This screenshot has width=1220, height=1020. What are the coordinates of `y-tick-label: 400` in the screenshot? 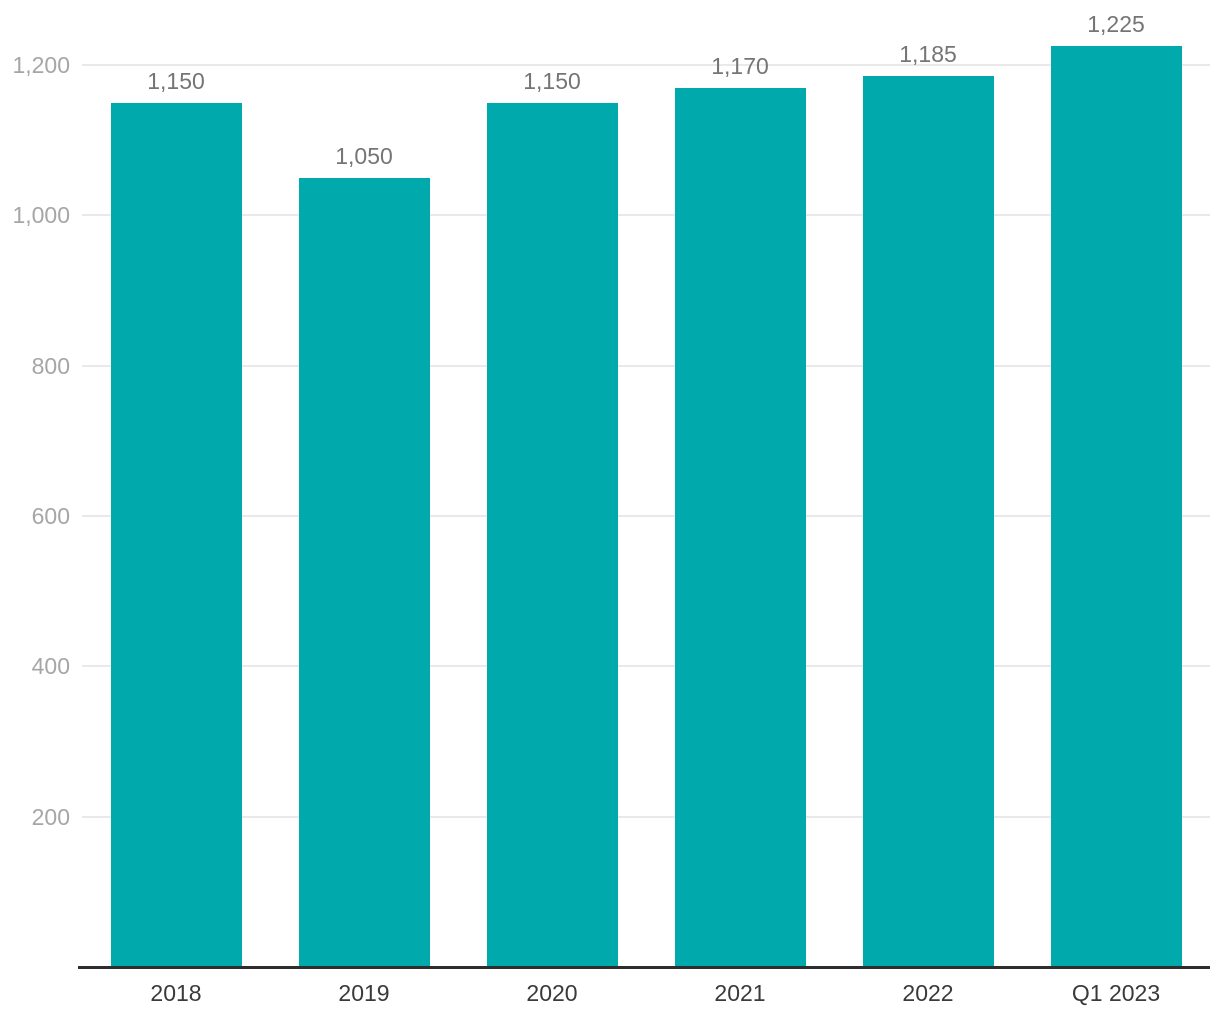 It's located at (50, 666).